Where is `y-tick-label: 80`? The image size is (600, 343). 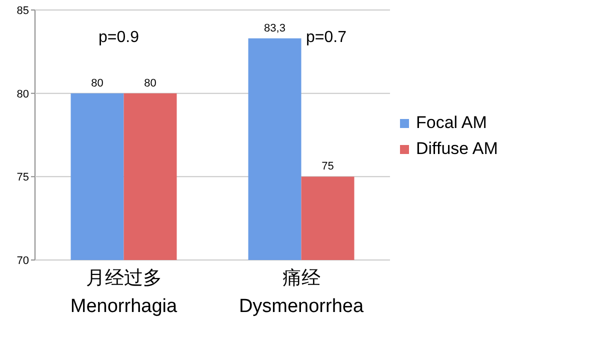
y-tick-label: 80 is located at coordinates (22, 94).